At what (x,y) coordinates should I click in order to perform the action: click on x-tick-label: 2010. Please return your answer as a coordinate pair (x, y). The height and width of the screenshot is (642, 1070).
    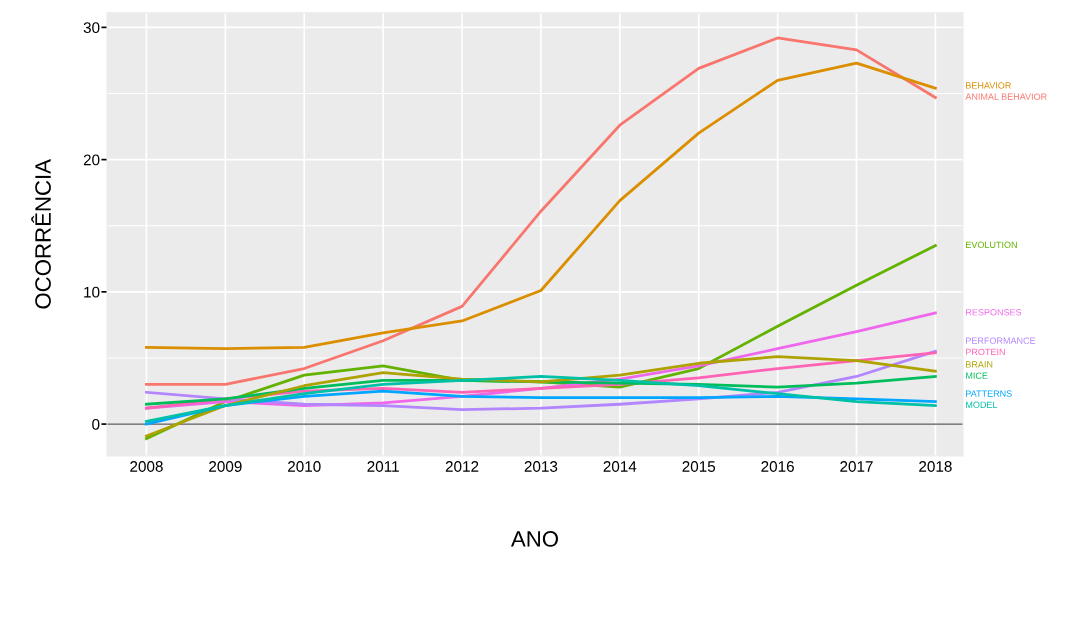
    Looking at the image, I should click on (304, 466).